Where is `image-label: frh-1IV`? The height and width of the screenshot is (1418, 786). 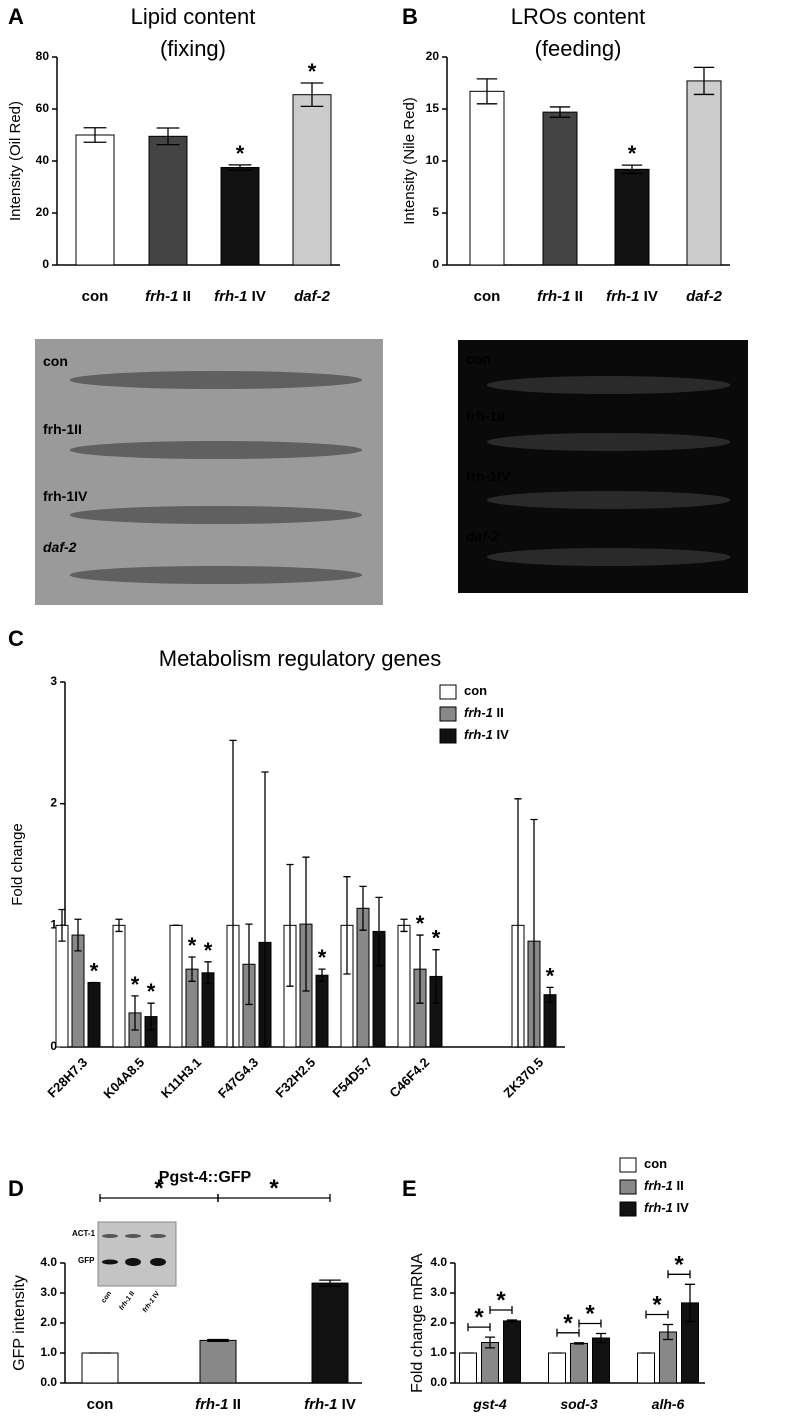
image-label: frh-1IV is located at coordinates (65, 496).